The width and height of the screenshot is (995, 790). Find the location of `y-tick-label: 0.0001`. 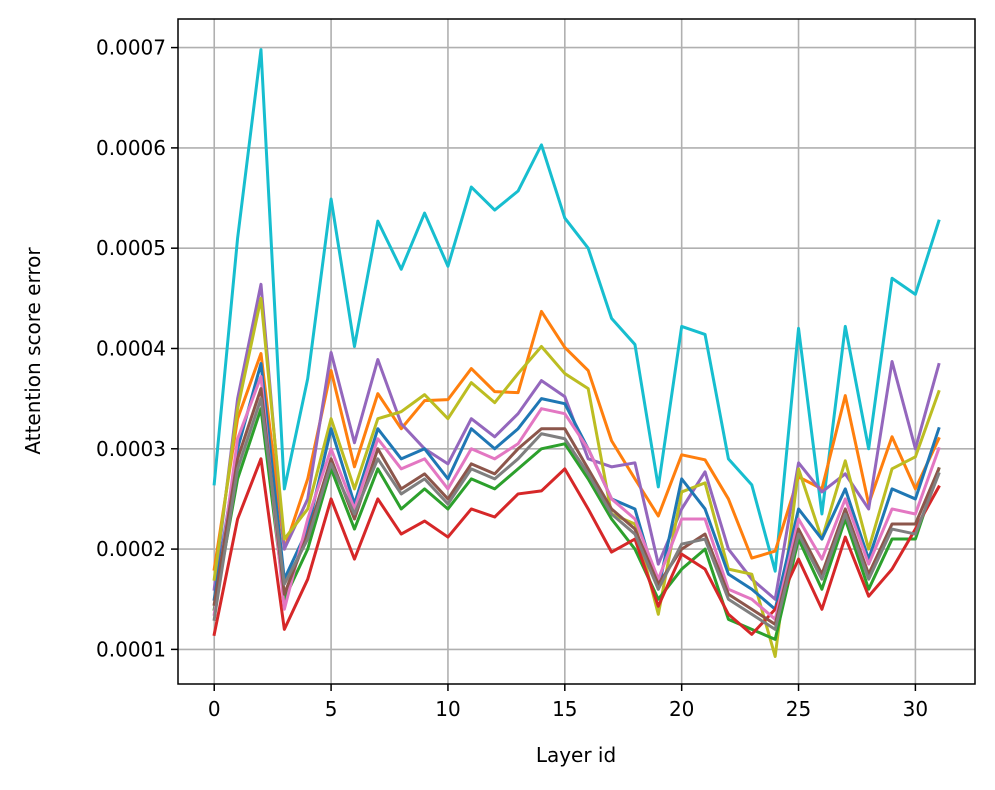

y-tick-label: 0.0001 is located at coordinates (131, 649).